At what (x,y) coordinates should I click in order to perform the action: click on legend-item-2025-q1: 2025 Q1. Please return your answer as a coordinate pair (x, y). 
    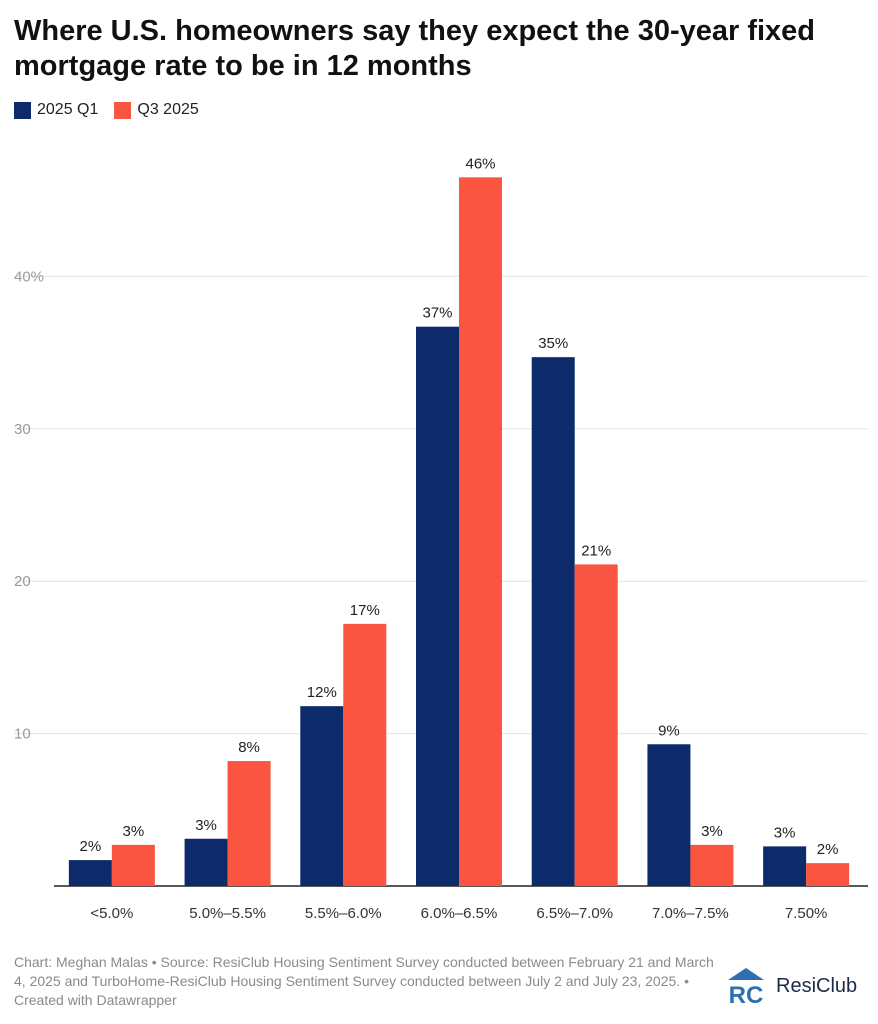
    Looking at the image, I should click on (56, 110).